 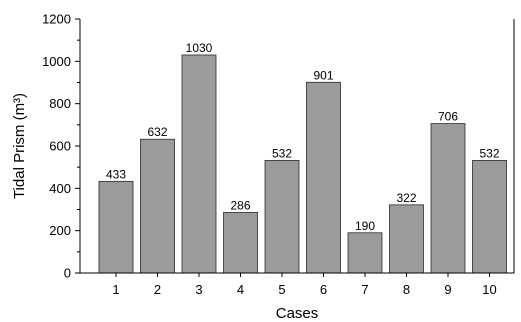 What do you see at coordinates (116, 174) in the screenshot?
I see `data-label-case-1: 433` at bounding box center [116, 174].